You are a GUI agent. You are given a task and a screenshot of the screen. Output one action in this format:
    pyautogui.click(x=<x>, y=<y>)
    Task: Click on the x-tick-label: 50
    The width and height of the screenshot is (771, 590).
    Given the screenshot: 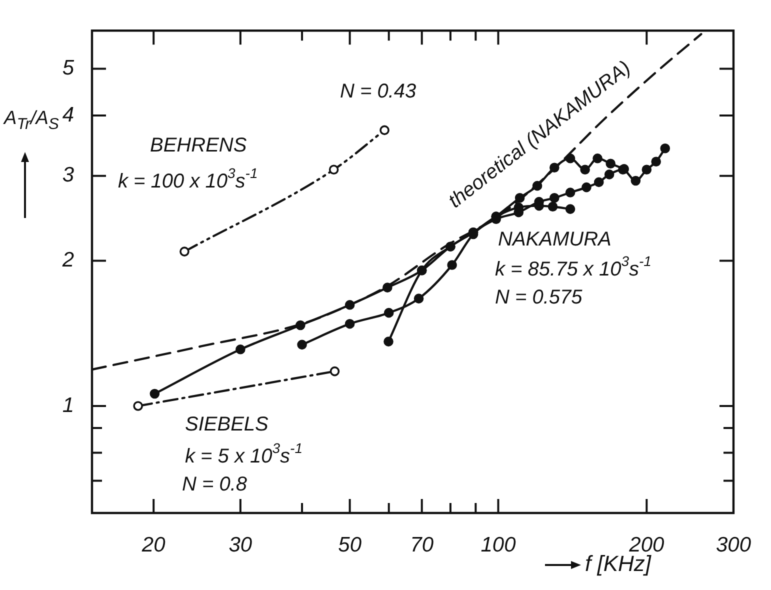 What is the action you would take?
    pyautogui.click(x=350, y=544)
    